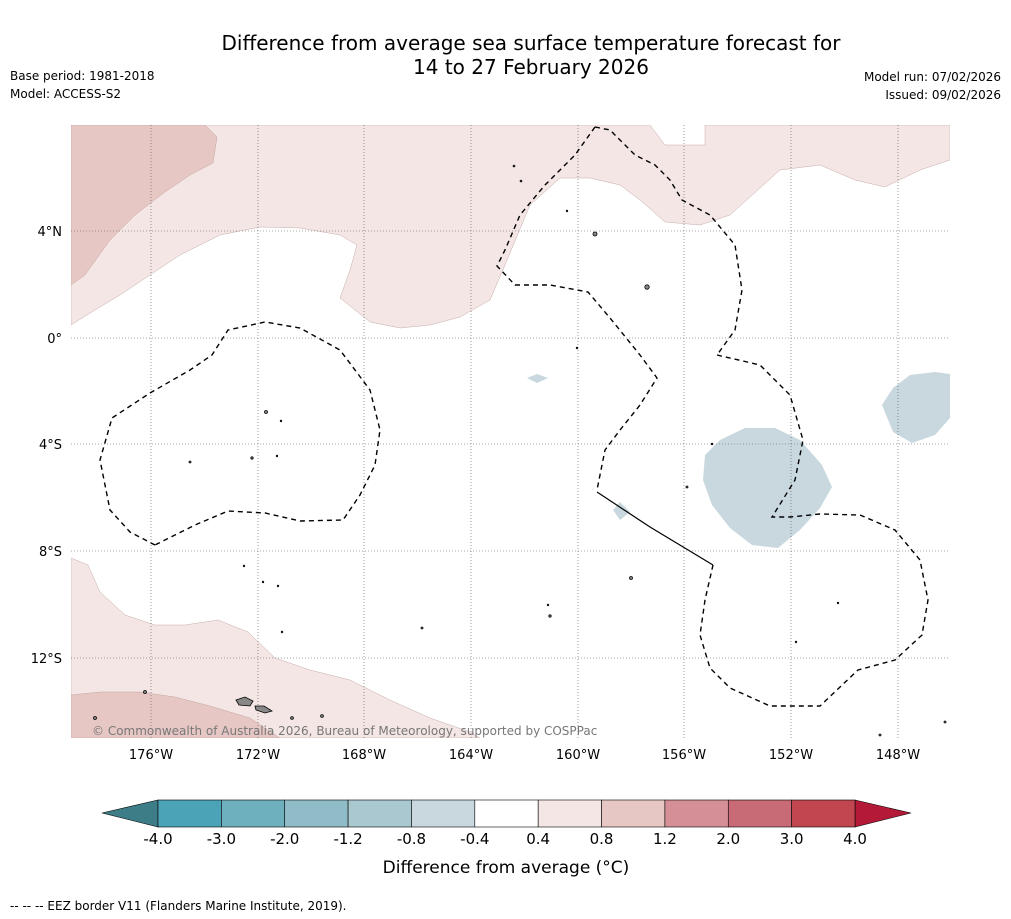  I want to click on lat-label: 8°S, so click(50, 552).